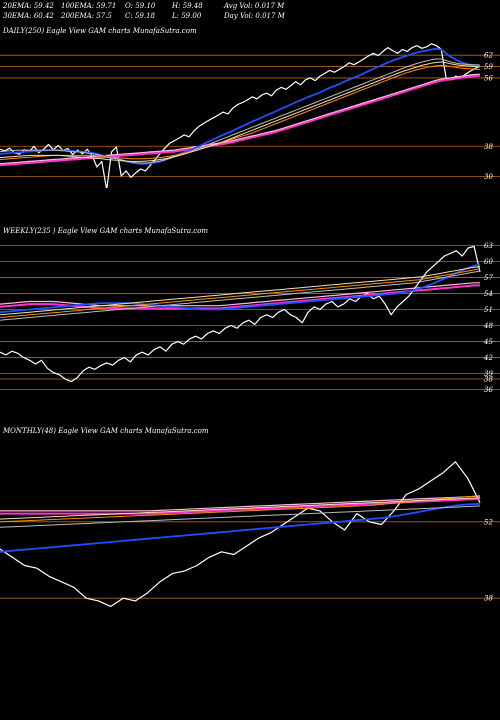  What do you see at coordinates (488, 246) in the screenshot?
I see `weekly-tick-label-0: 63` at bounding box center [488, 246].